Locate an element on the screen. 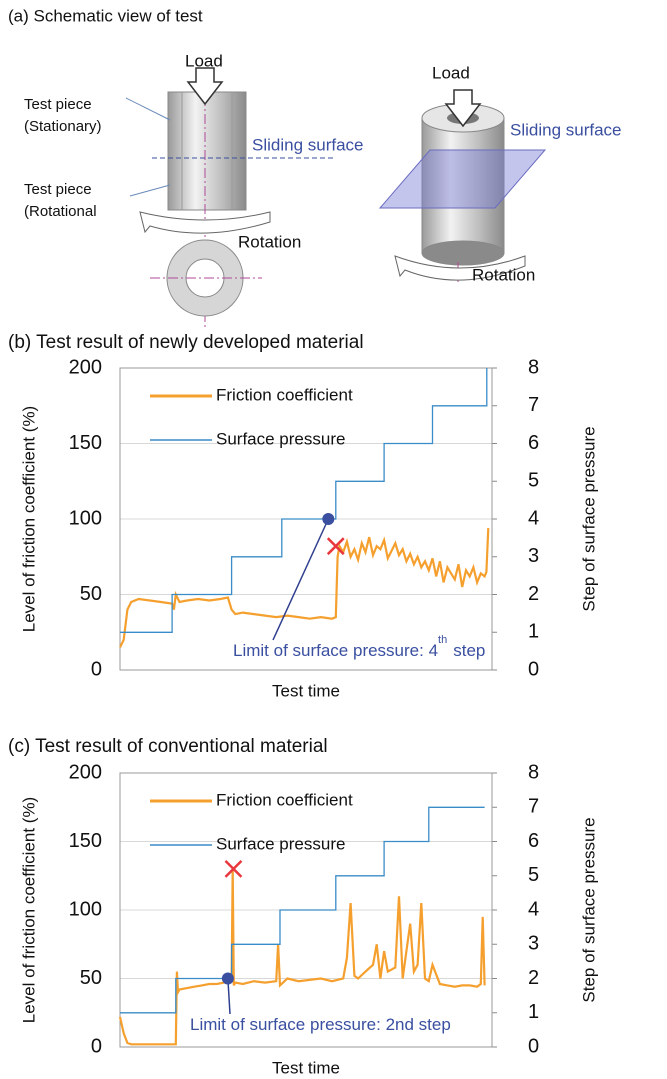 This screenshot has height=1079, width=667. annotation-leader is located at coordinates (301, 579).